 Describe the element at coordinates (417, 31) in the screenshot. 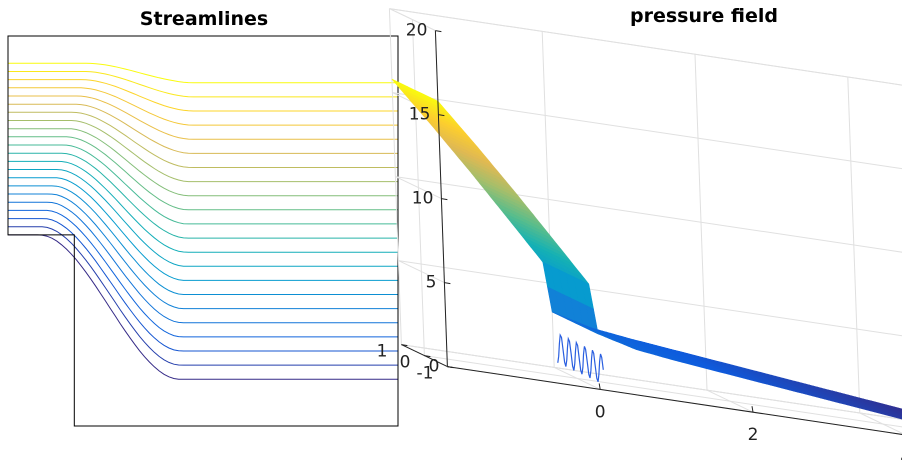

I see `z-tick-label: 20` at that location.